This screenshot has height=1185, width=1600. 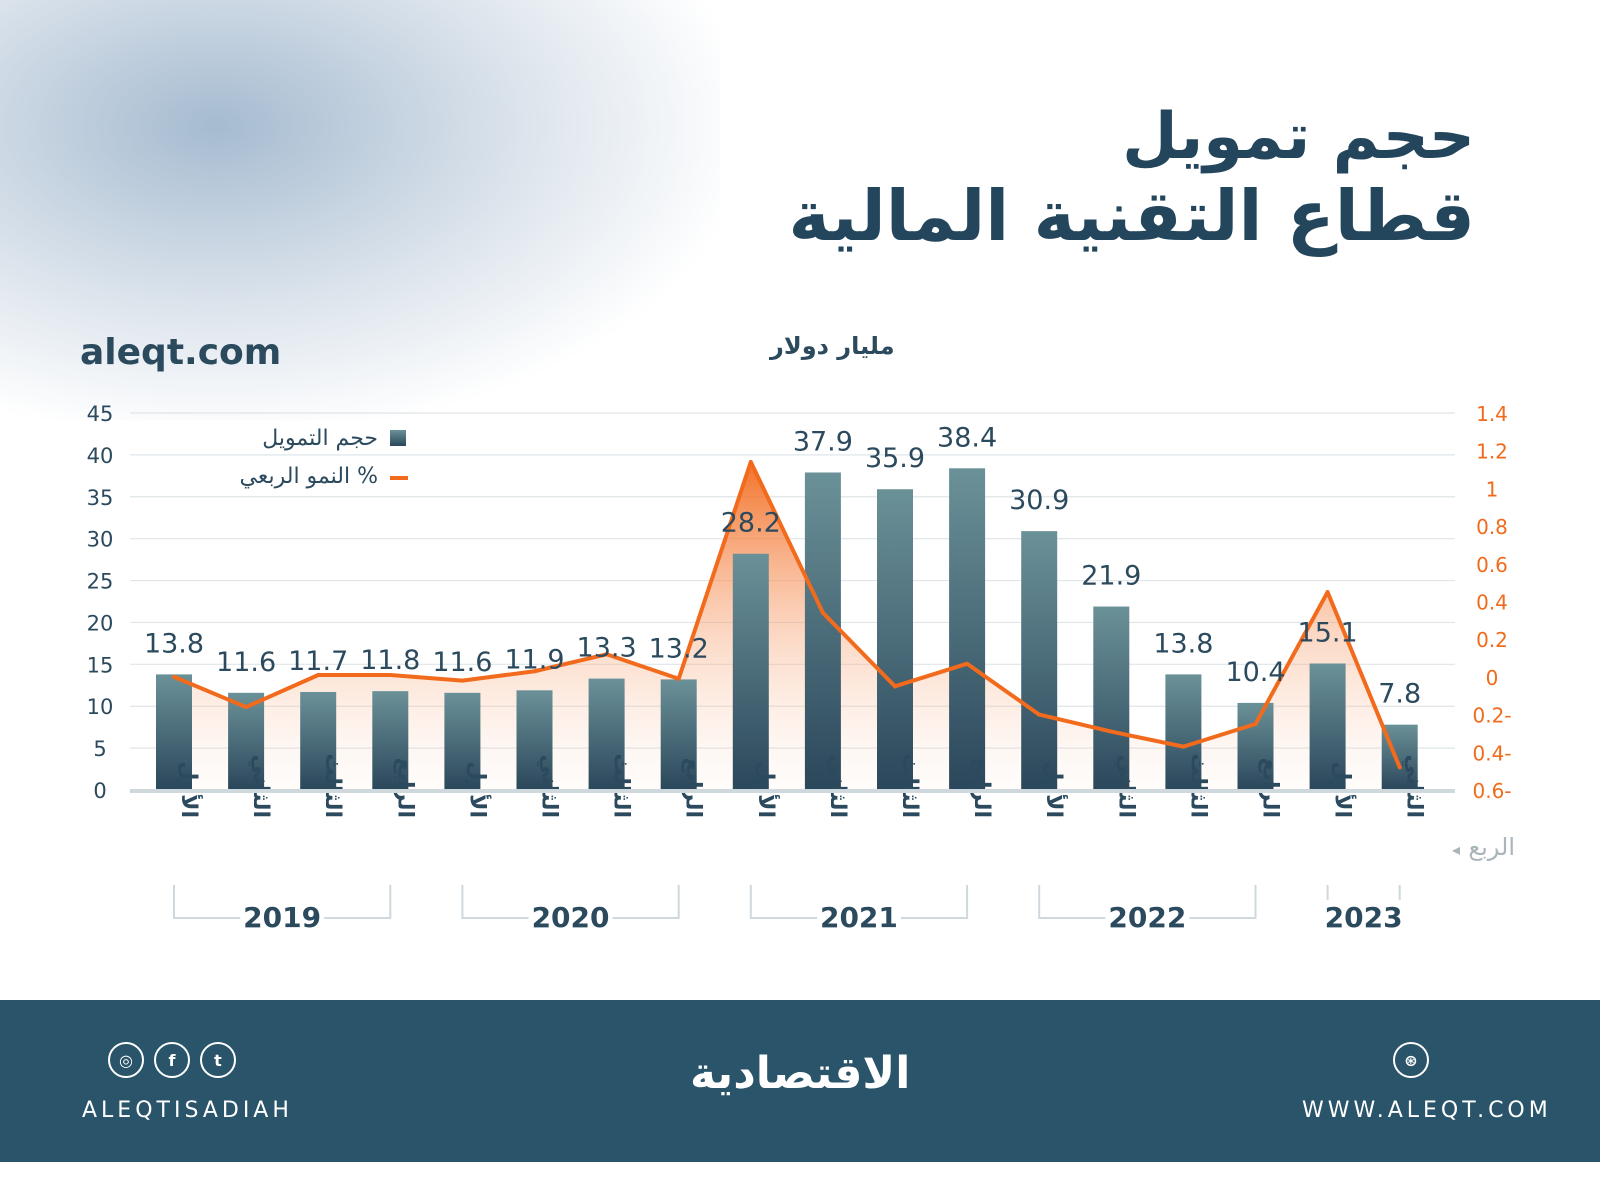 What do you see at coordinates (100, 414) in the screenshot?
I see `left-tick-label: 45` at bounding box center [100, 414].